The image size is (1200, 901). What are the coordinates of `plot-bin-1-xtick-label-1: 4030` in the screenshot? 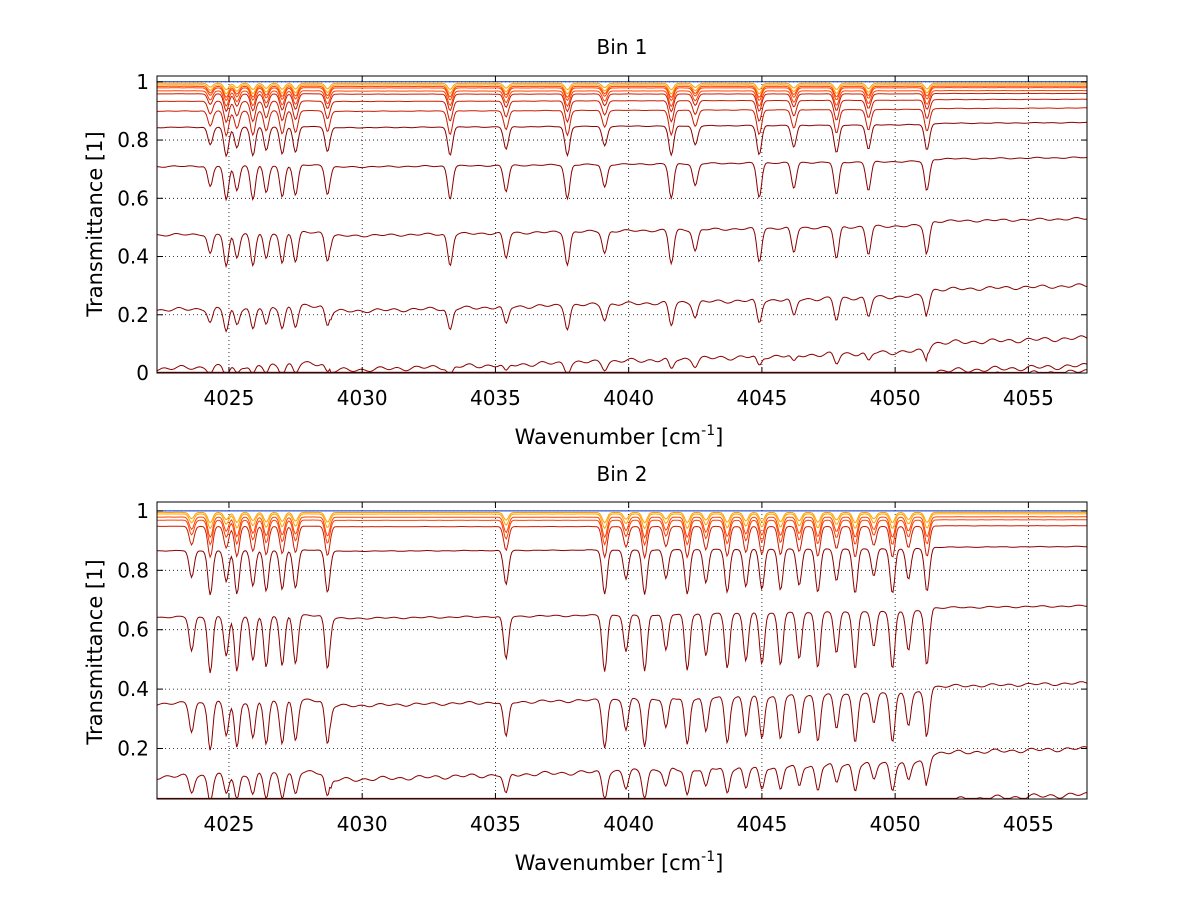 It's located at (362, 398).